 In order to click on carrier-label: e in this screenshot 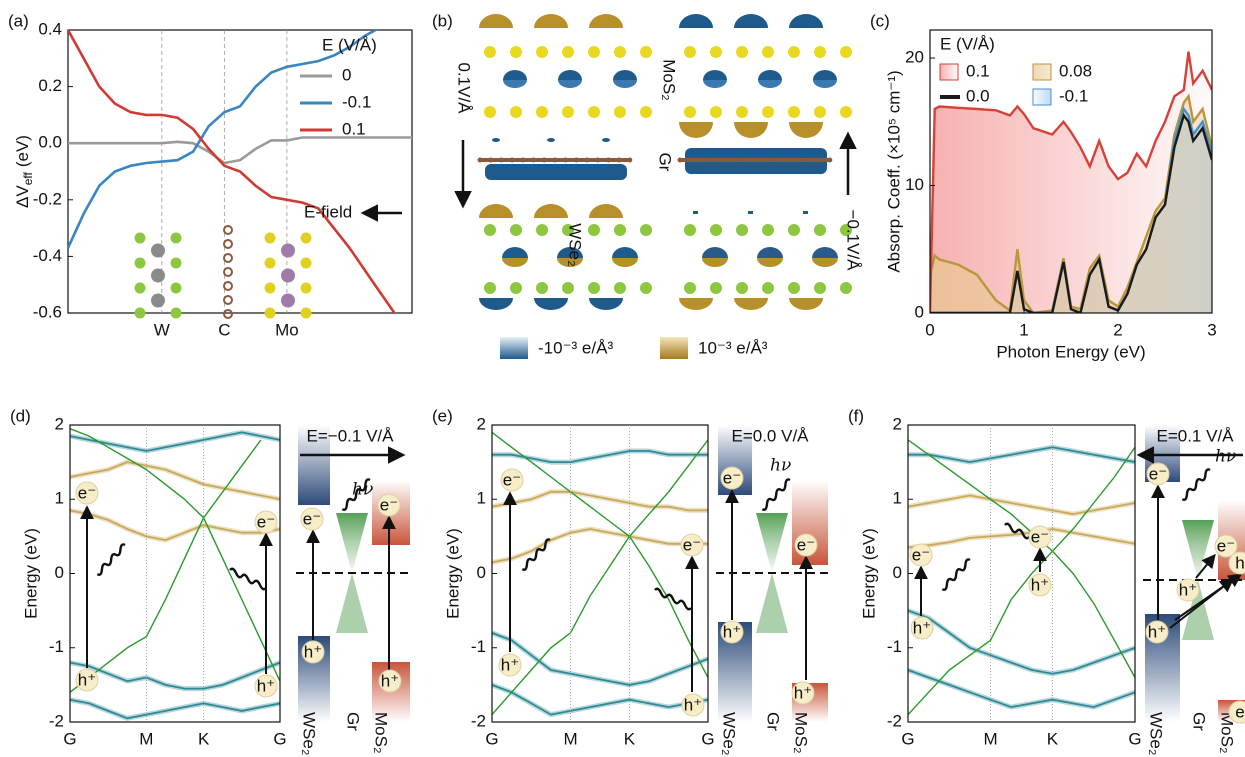, I will do `click(1239, 711)`.